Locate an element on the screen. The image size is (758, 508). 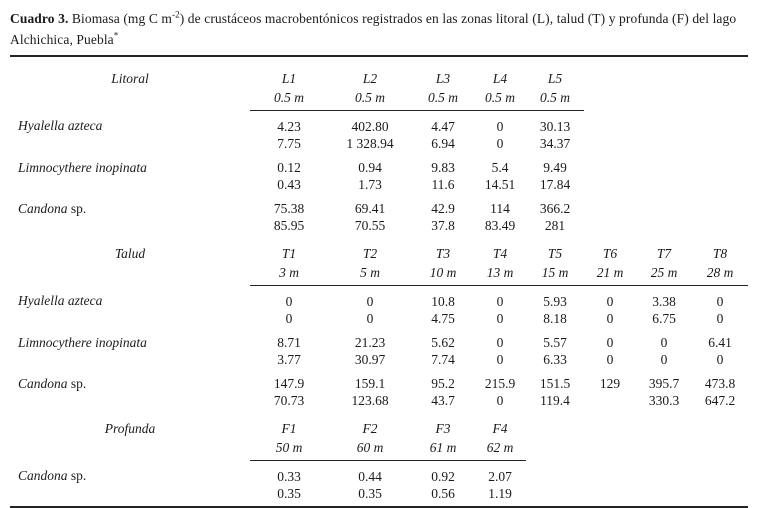
mean-value-cell: 4.47 is located at coordinates (443, 126).